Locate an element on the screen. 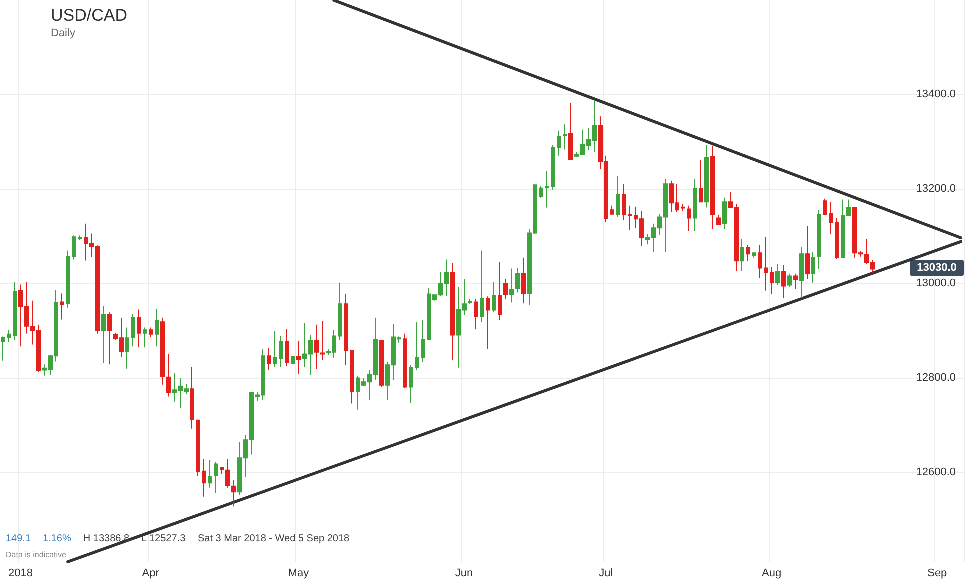 The width and height of the screenshot is (966, 582). annotation: Data is indicative is located at coordinates (37, 555).